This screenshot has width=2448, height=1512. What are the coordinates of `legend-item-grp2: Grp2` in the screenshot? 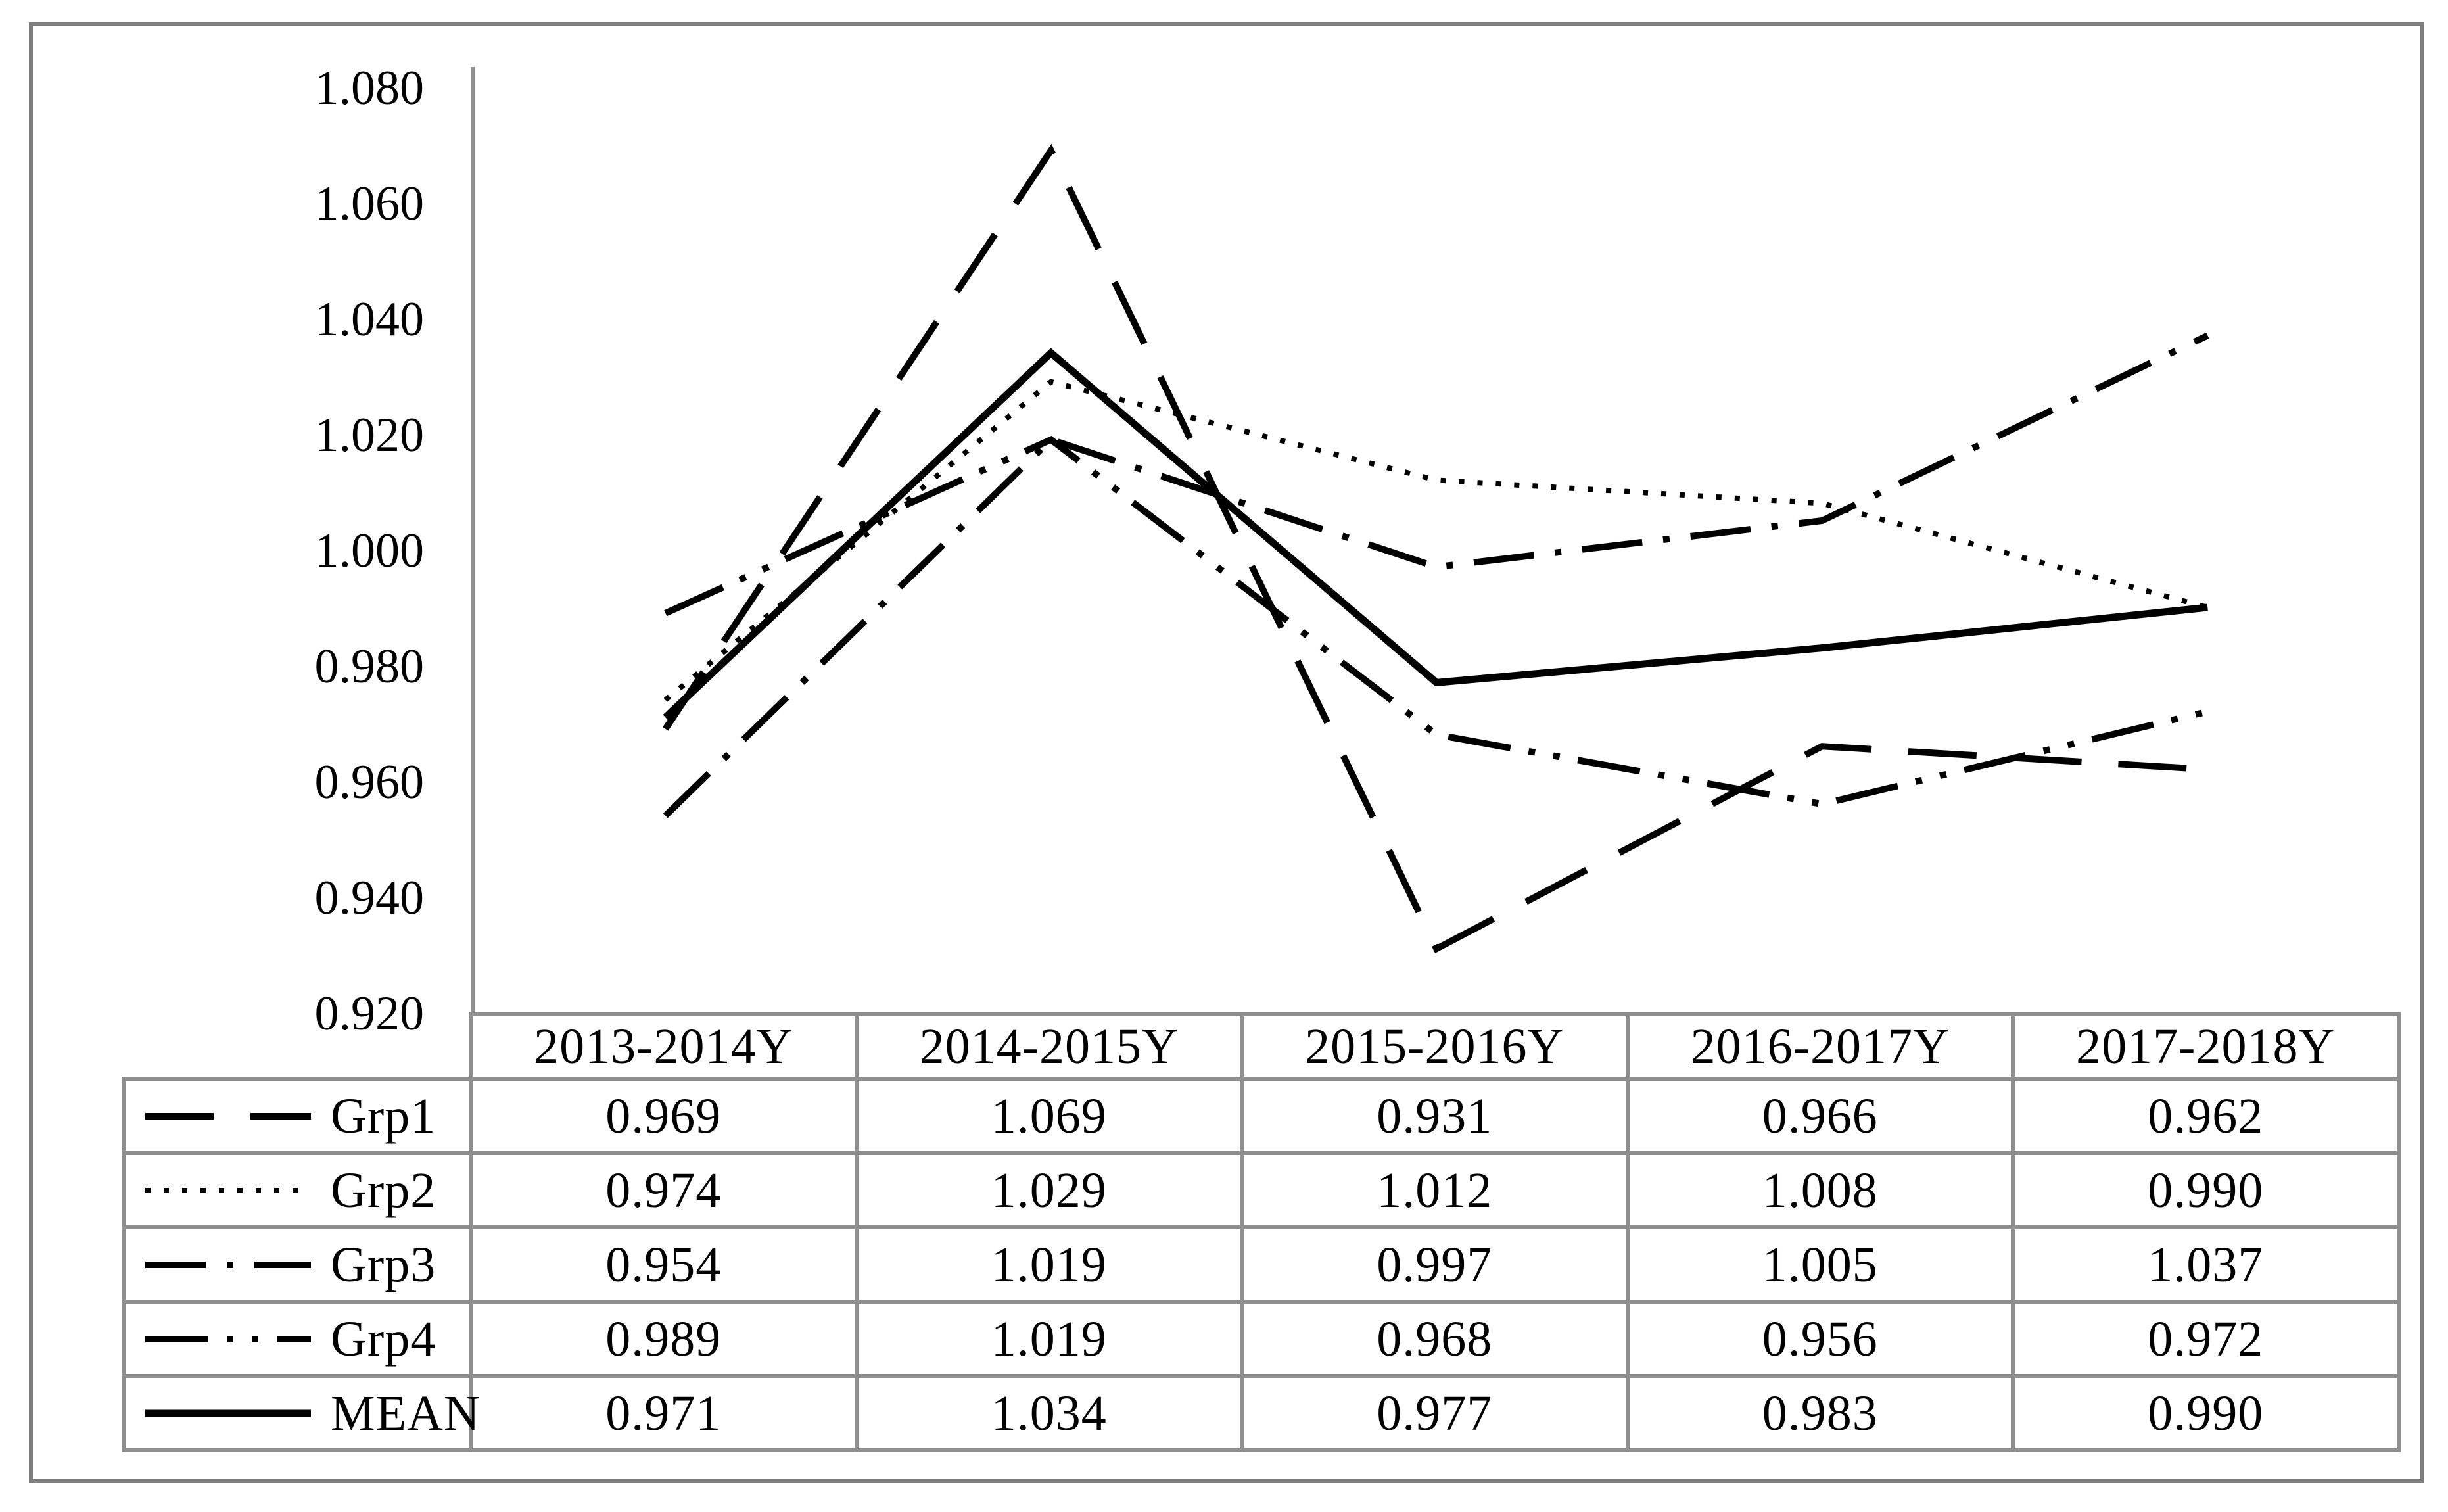 It's located at (297, 1192).